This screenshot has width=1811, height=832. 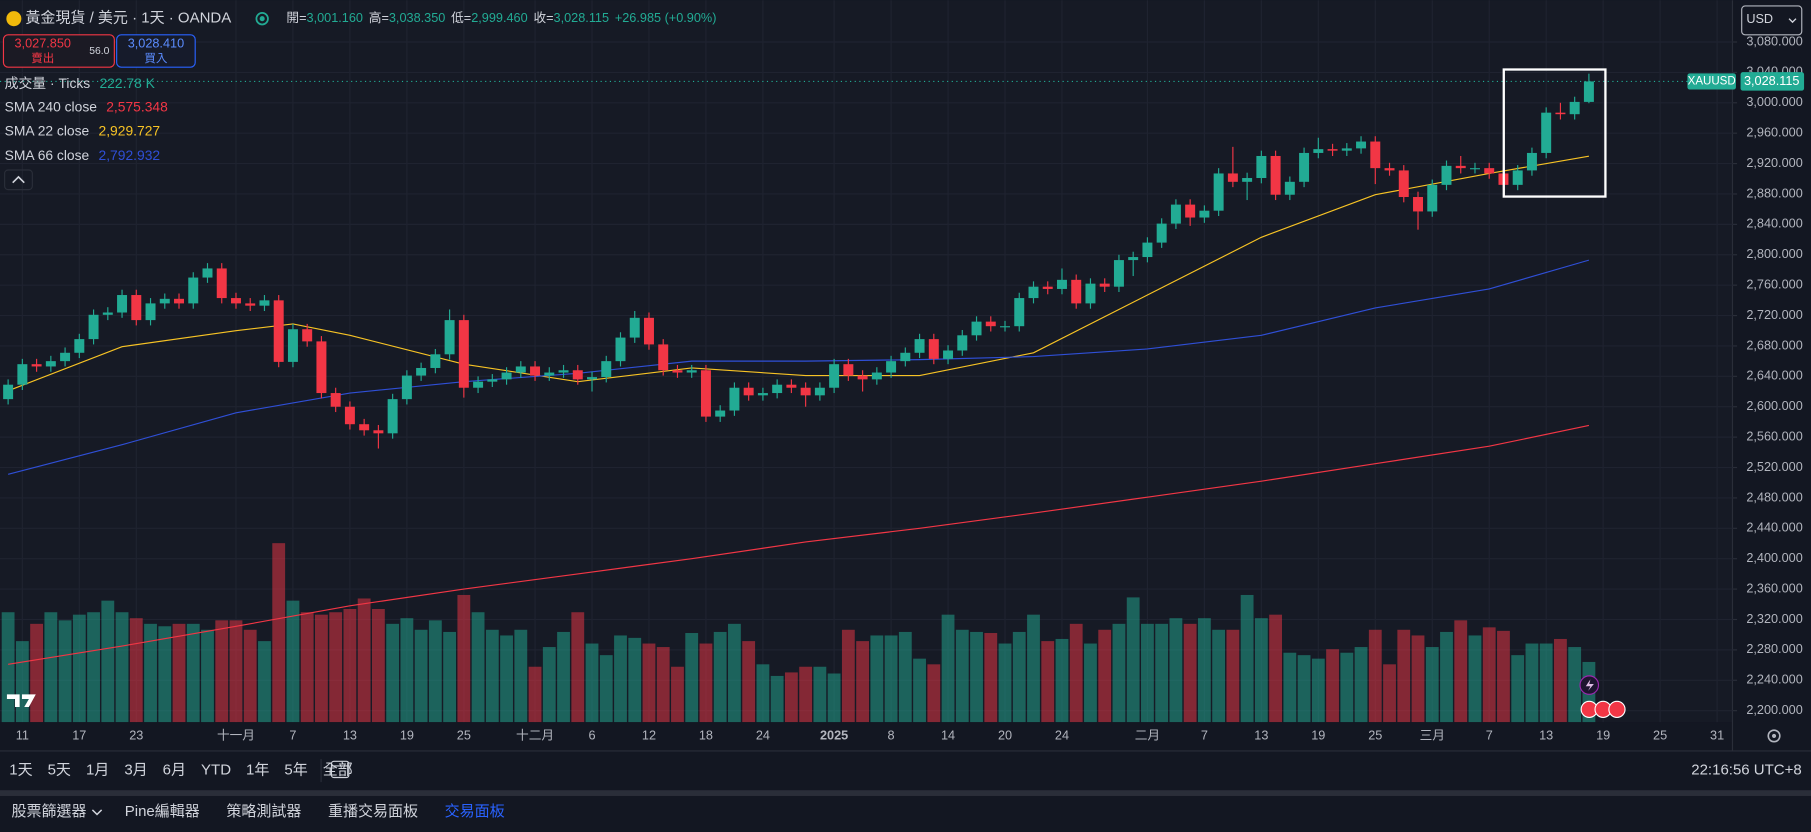 What do you see at coordinates (1759, 19) in the screenshot?
I see `currency-label: USD` at bounding box center [1759, 19].